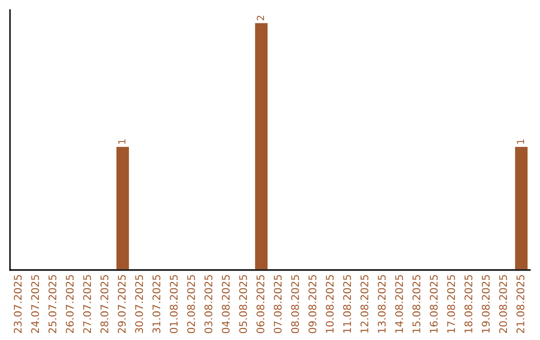 Image resolution: width=540 pixels, height=340 pixels. I want to click on x-tick-label: 08.08.2025, so click(295, 304).